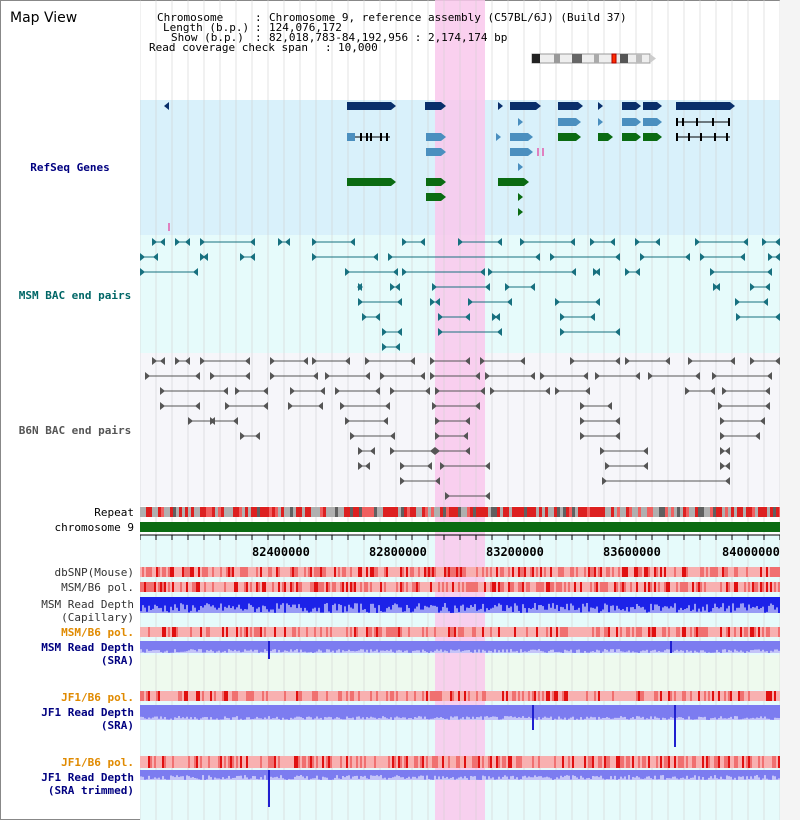 This screenshot has width=800, height=820. Describe the element at coordinates (790, 410) in the screenshot. I see `scrollbar-area` at that location.